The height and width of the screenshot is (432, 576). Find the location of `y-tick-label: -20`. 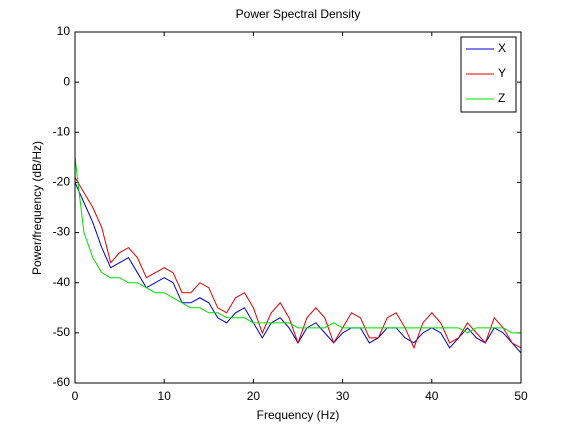

y-tick-label: -20 is located at coordinates (62, 182).